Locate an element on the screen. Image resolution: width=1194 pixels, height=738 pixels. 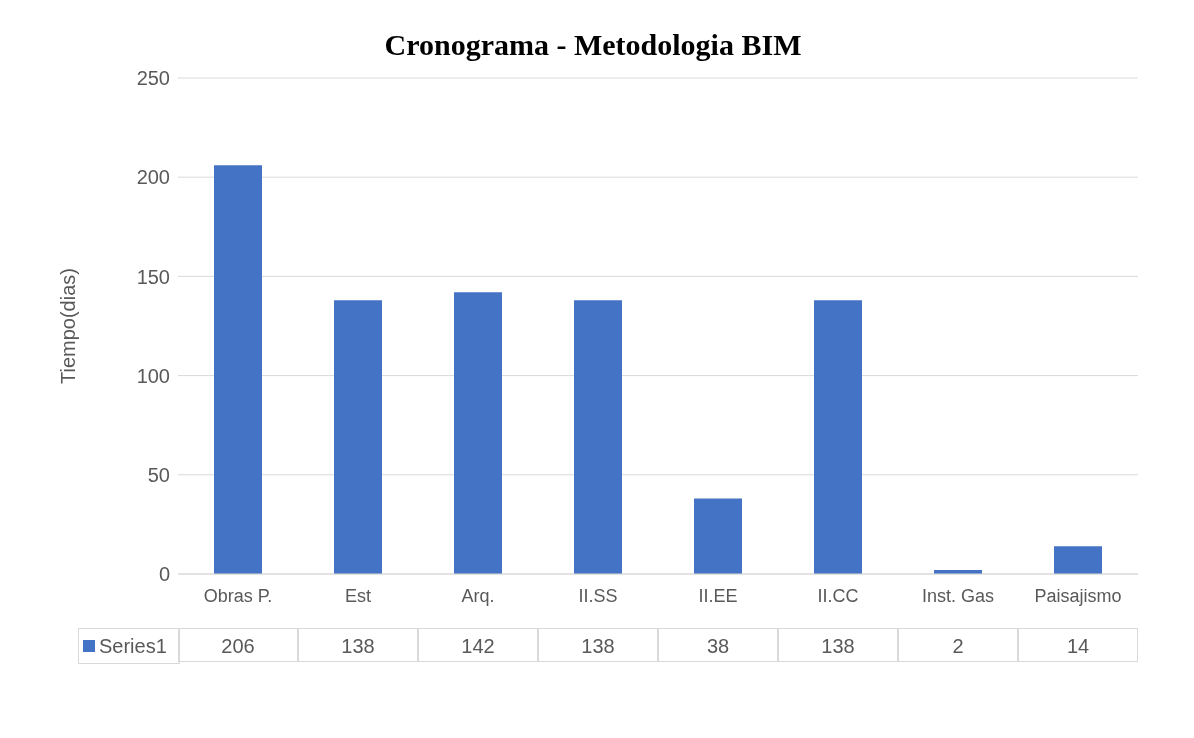
legend-label: Series1 is located at coordinates (129, 646).